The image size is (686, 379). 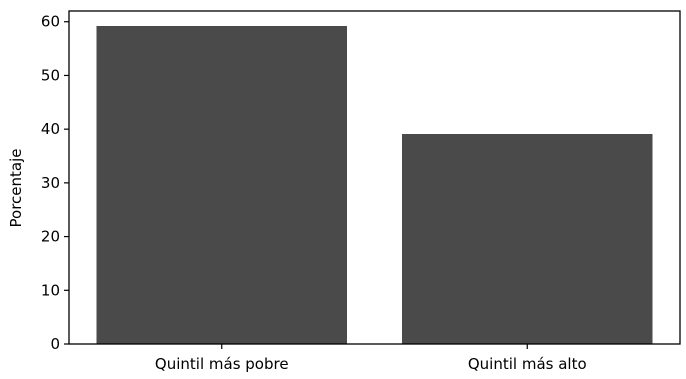 I want to click on y-tick-label-3: 30, so click(x=50, y=183).